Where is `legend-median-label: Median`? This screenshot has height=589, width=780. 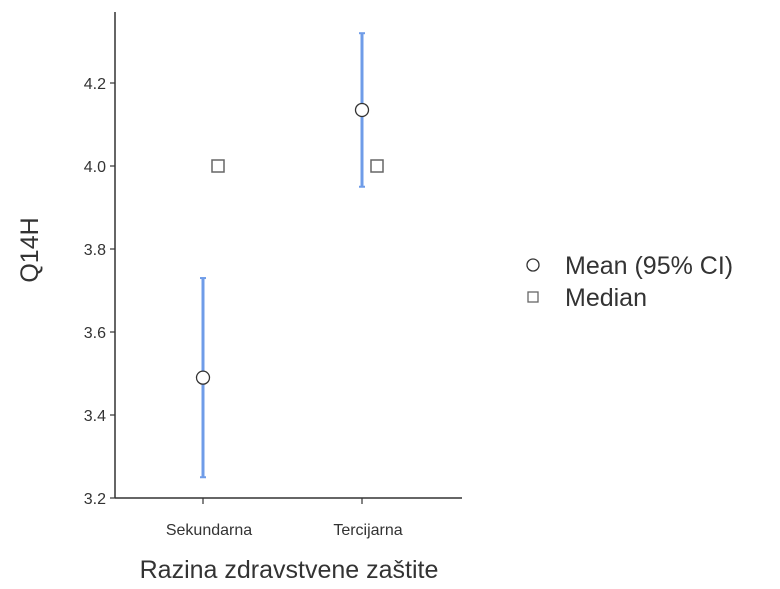 legend-median-label: Median is located at coordinates (606, 298).